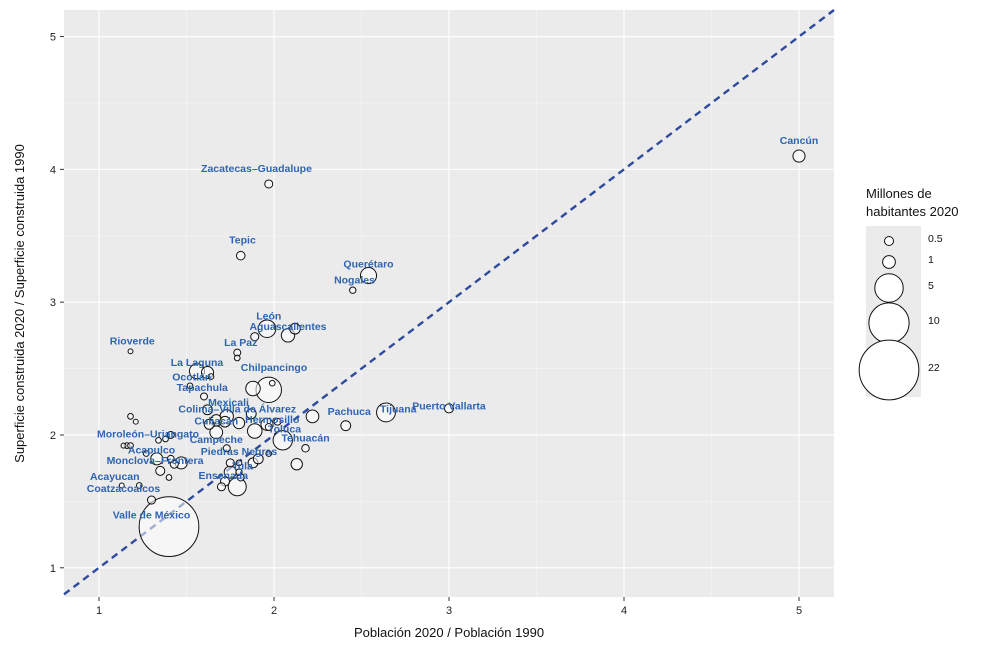 The height and width of the screenshot is (652, 981). What do you see at coordinates (237, 408) in the screenshot?
I see `city-label: Colima–Villa de Álvarez` at bounding box center [237, 408].